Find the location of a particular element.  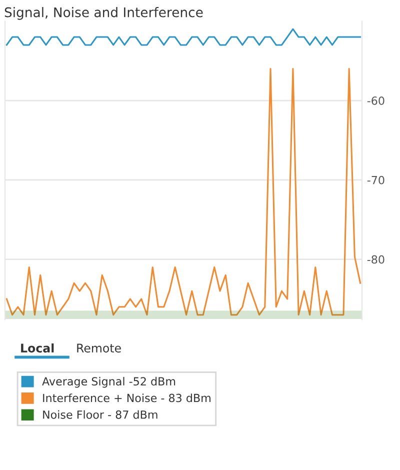

y-tick-label: -70 is located at coordinates (375, 180).